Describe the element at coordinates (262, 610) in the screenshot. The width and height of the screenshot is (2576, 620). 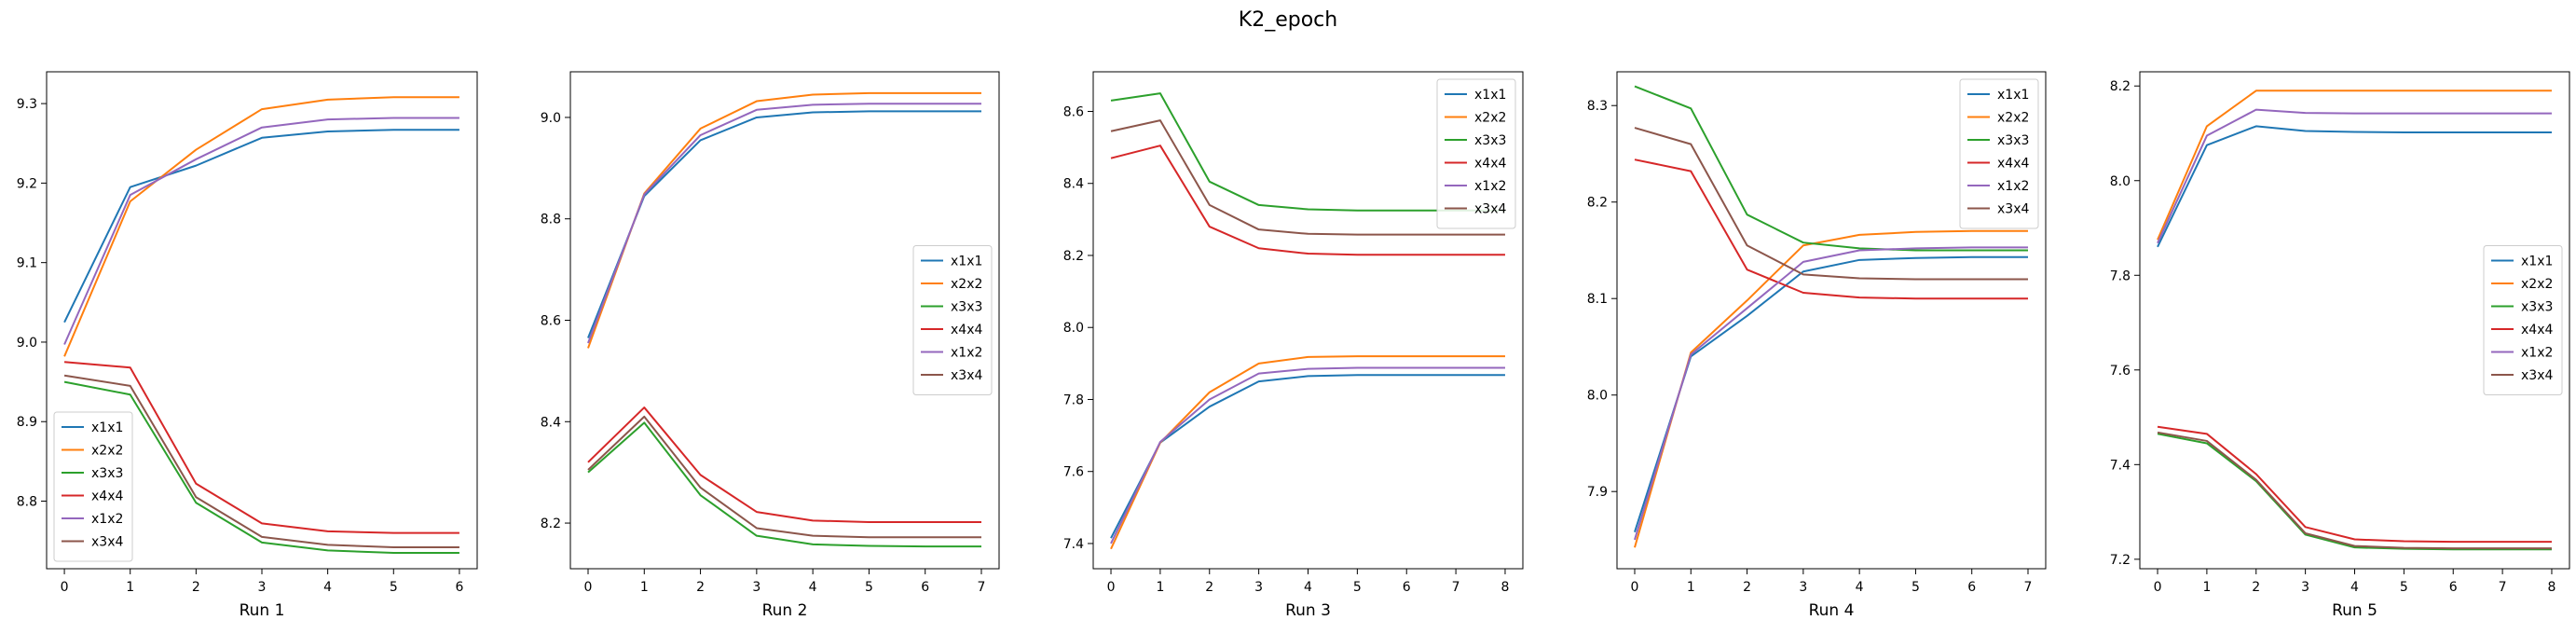
I see `x-axis-label: Run 1` at that location.